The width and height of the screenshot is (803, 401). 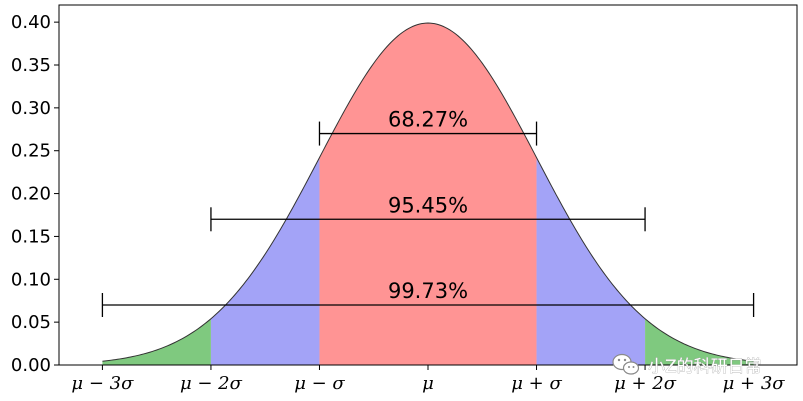 What do you see at coordinates (428, 291) in the screenshot?
I see `annotation-label: 99.73%` at bounding box center [428, 291].